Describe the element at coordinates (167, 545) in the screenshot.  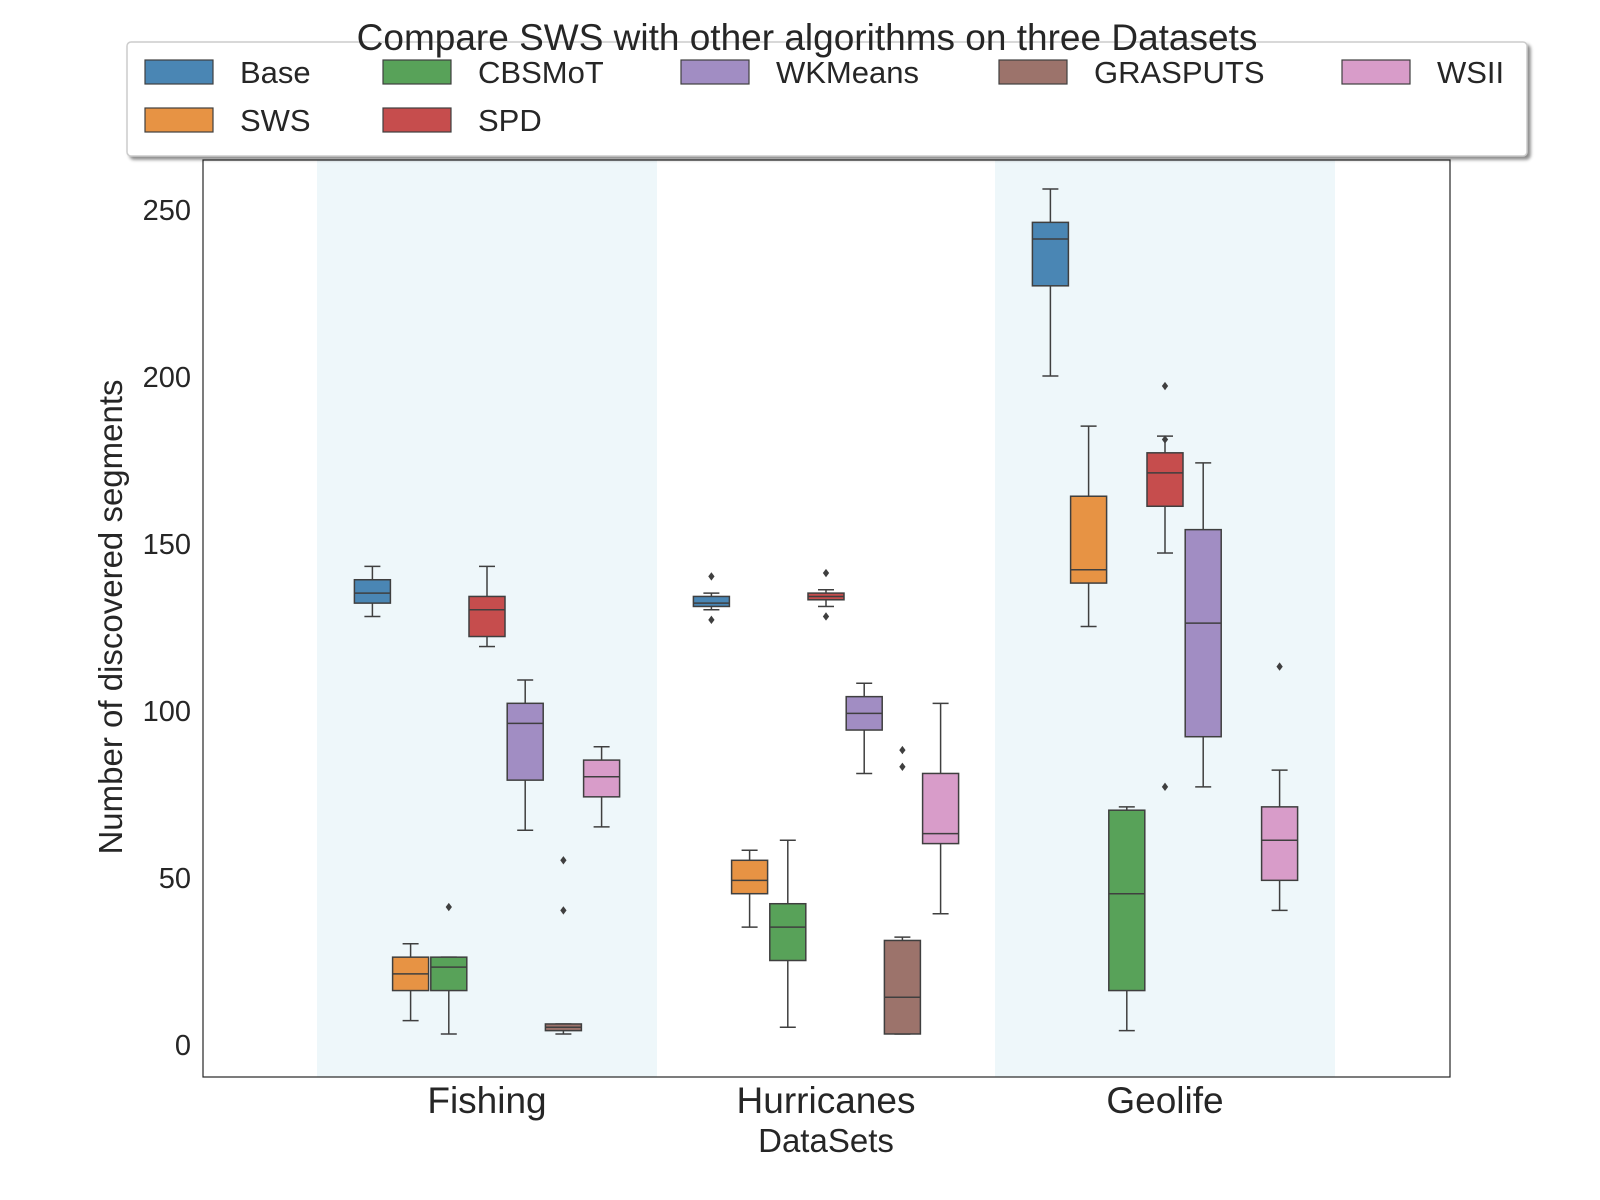
I see `y-tick-label: 150` at that location.